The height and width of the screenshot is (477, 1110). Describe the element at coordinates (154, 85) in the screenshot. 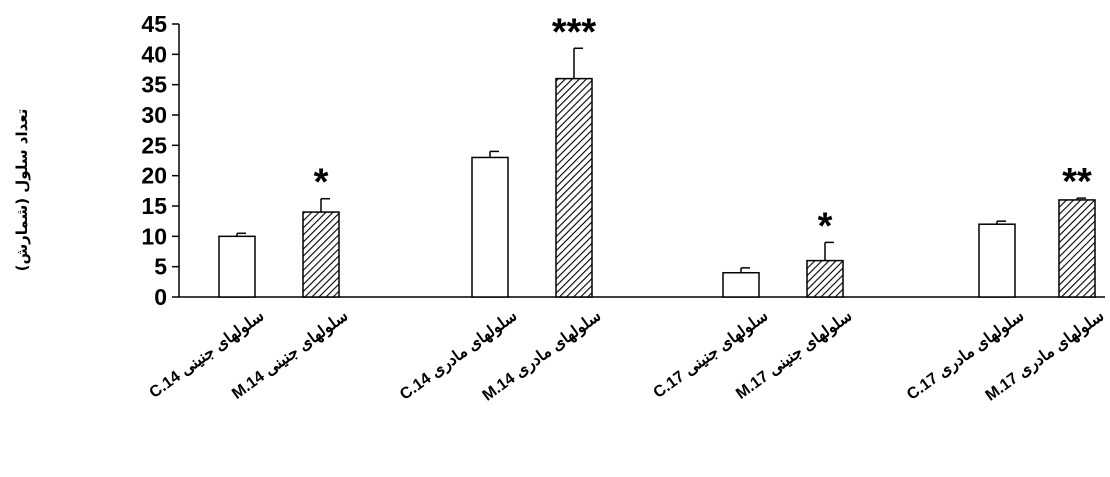

I see `y-tick-label: 35` at that location.